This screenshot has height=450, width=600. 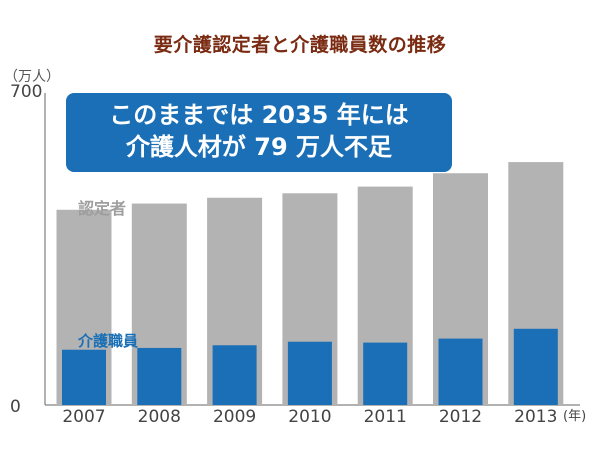 I want to click on x-tick-label: 2009, so click(x=234, y=417).